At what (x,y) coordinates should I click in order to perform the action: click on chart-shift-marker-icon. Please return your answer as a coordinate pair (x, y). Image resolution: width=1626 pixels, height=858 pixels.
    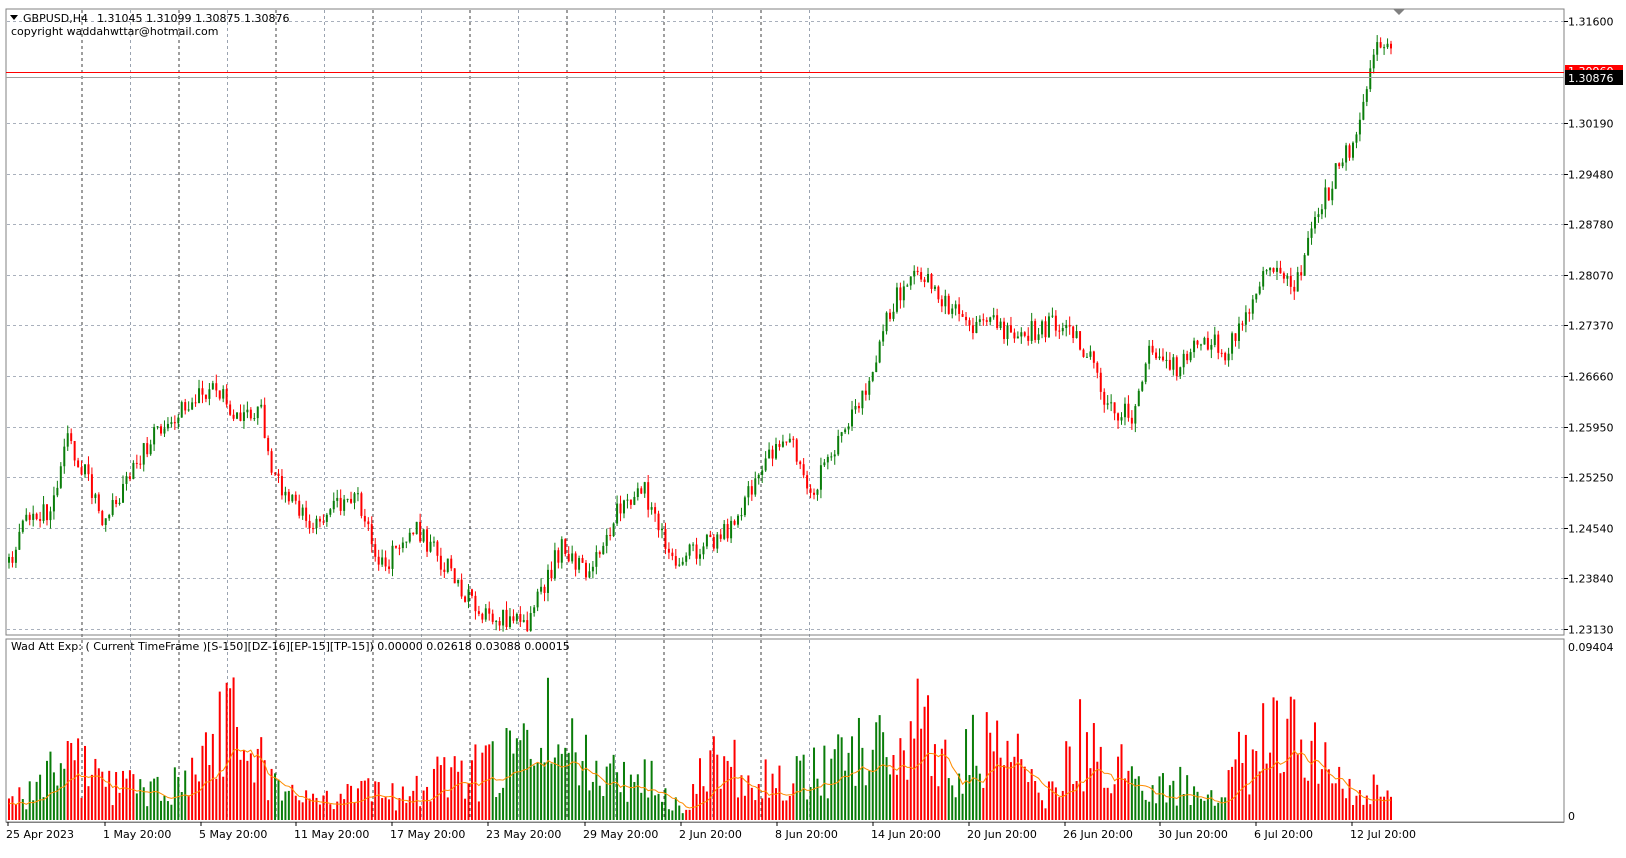
    Looking at the image, I should click on (1399, 12).